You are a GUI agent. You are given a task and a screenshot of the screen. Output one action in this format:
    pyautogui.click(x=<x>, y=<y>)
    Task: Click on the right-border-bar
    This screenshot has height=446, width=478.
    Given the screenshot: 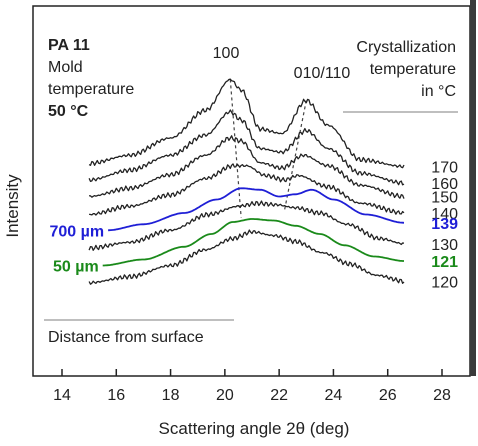 What is the action you would take?
    pyautogui.click(x=473, y=188)
    